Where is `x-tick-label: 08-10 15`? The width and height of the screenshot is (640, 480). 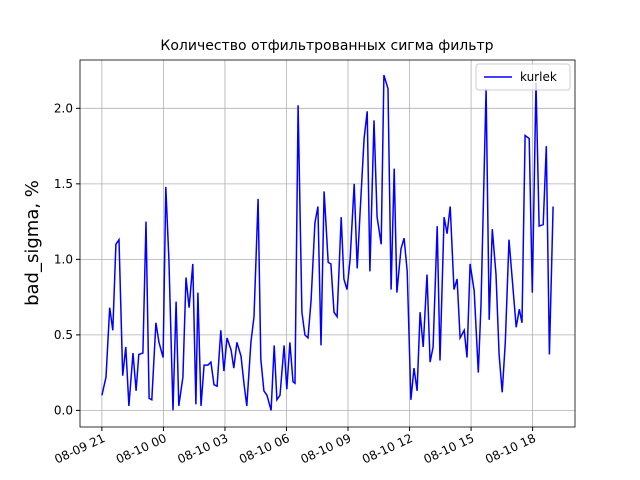 x-tick-label: 08-10 15 is located at coordinates (449, 448).